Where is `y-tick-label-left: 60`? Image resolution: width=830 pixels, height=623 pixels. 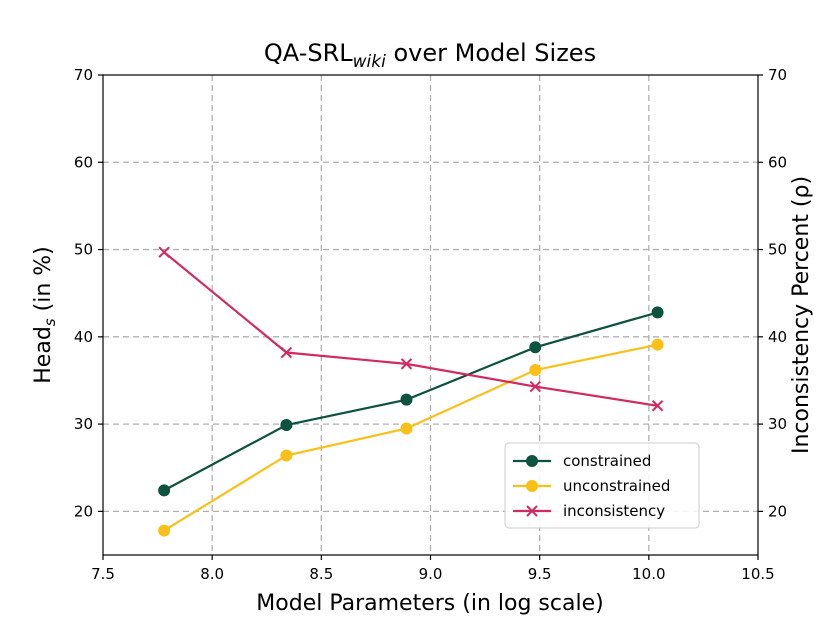
y-tick-label-left: 60 is located at coordinates (83, 162).